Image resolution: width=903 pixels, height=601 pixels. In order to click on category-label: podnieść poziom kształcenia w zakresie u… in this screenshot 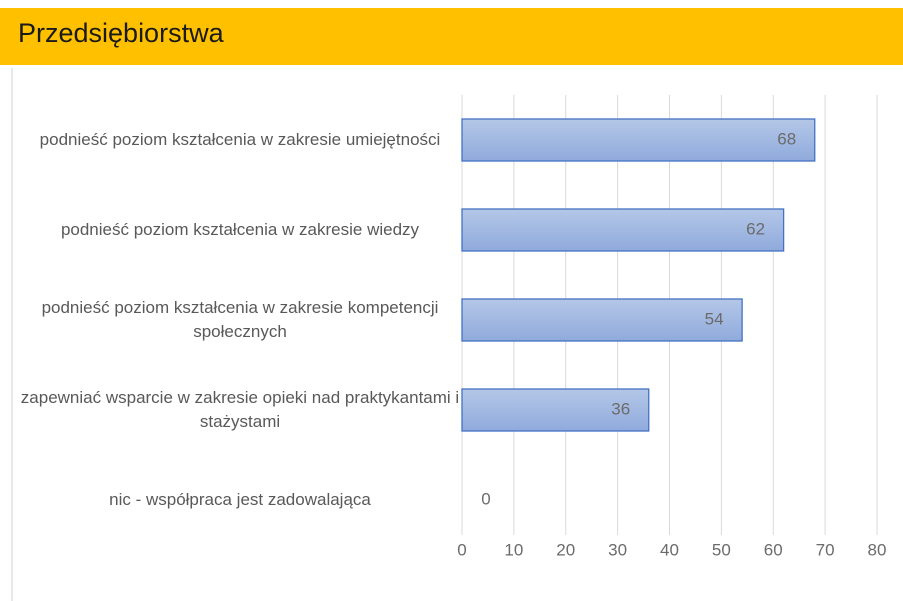, I will do `click(240, 139)`.